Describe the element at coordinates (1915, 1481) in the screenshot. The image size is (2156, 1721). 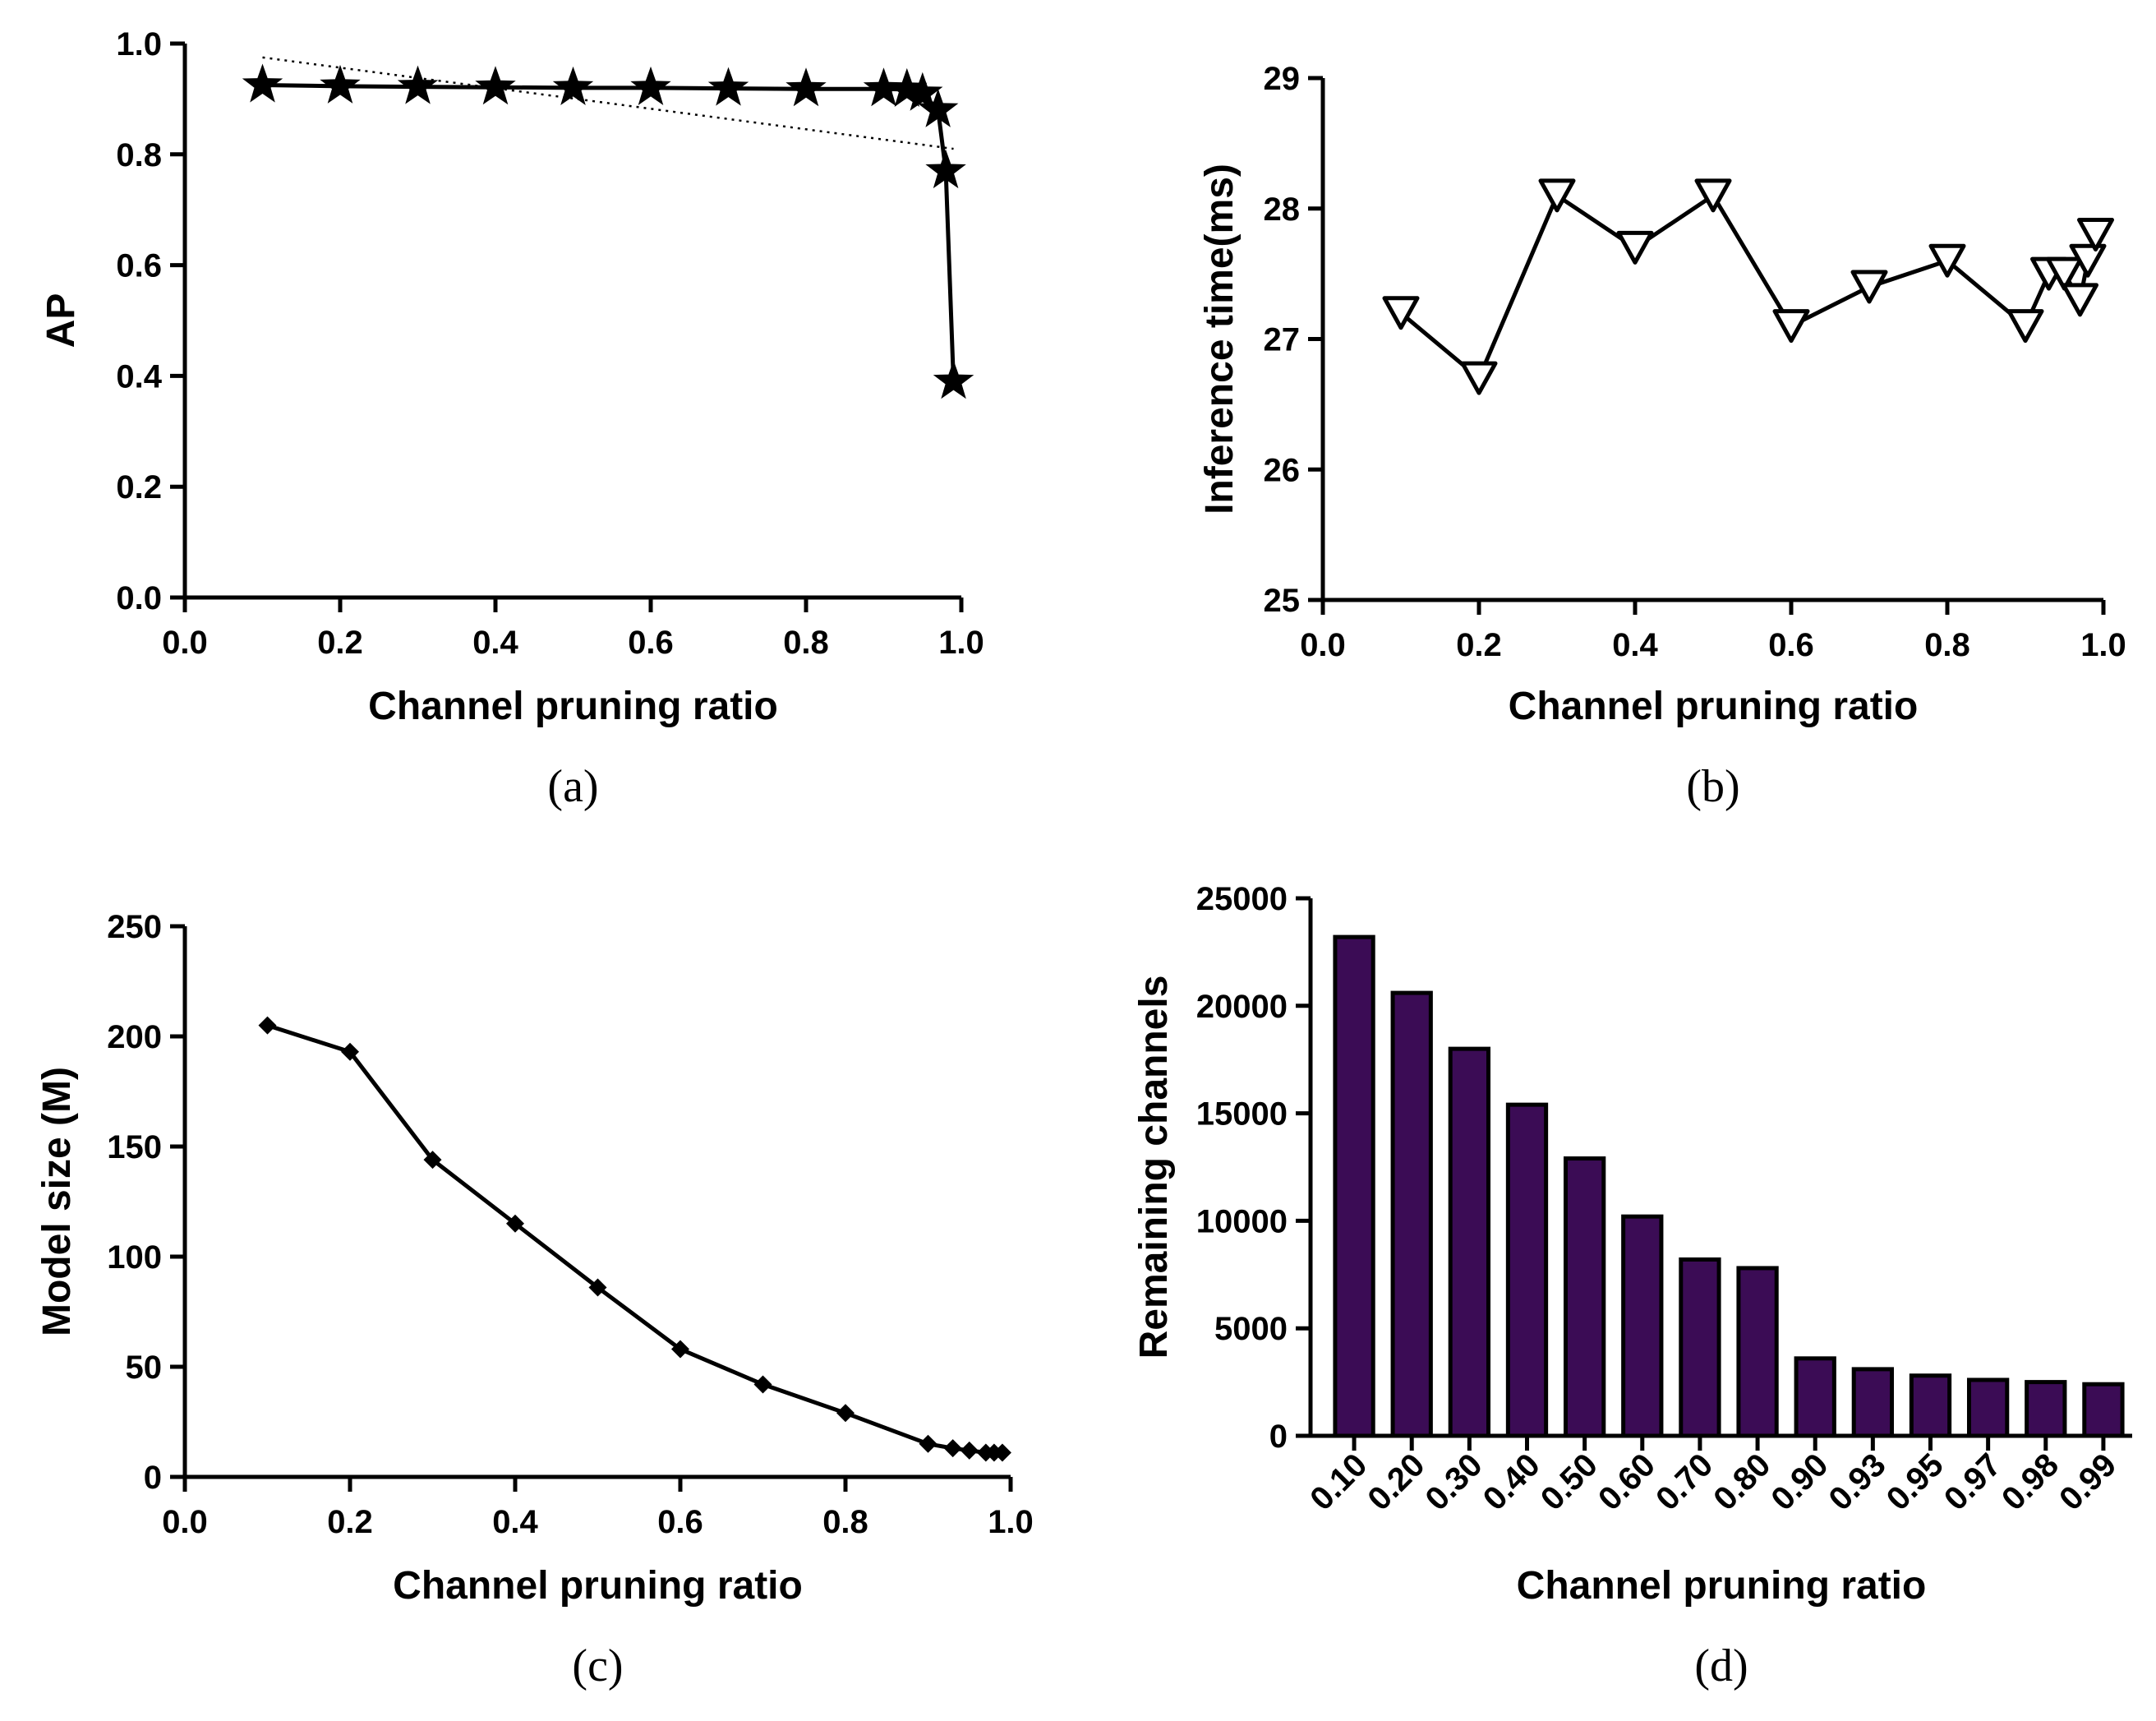
I see `x-tick-label: 0.95` at that location.